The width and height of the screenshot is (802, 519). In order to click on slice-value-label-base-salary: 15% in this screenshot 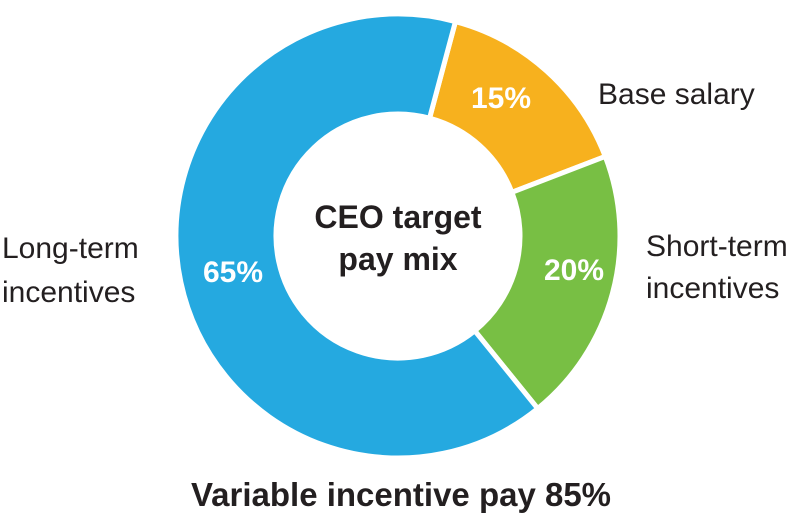, I will do `click(501, 98)`.